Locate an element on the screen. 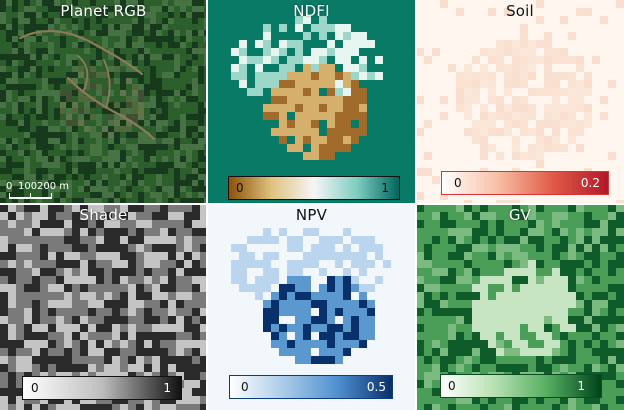 The image size is (624, 410). npv-light-pixel is located at coordinates (291, 272).